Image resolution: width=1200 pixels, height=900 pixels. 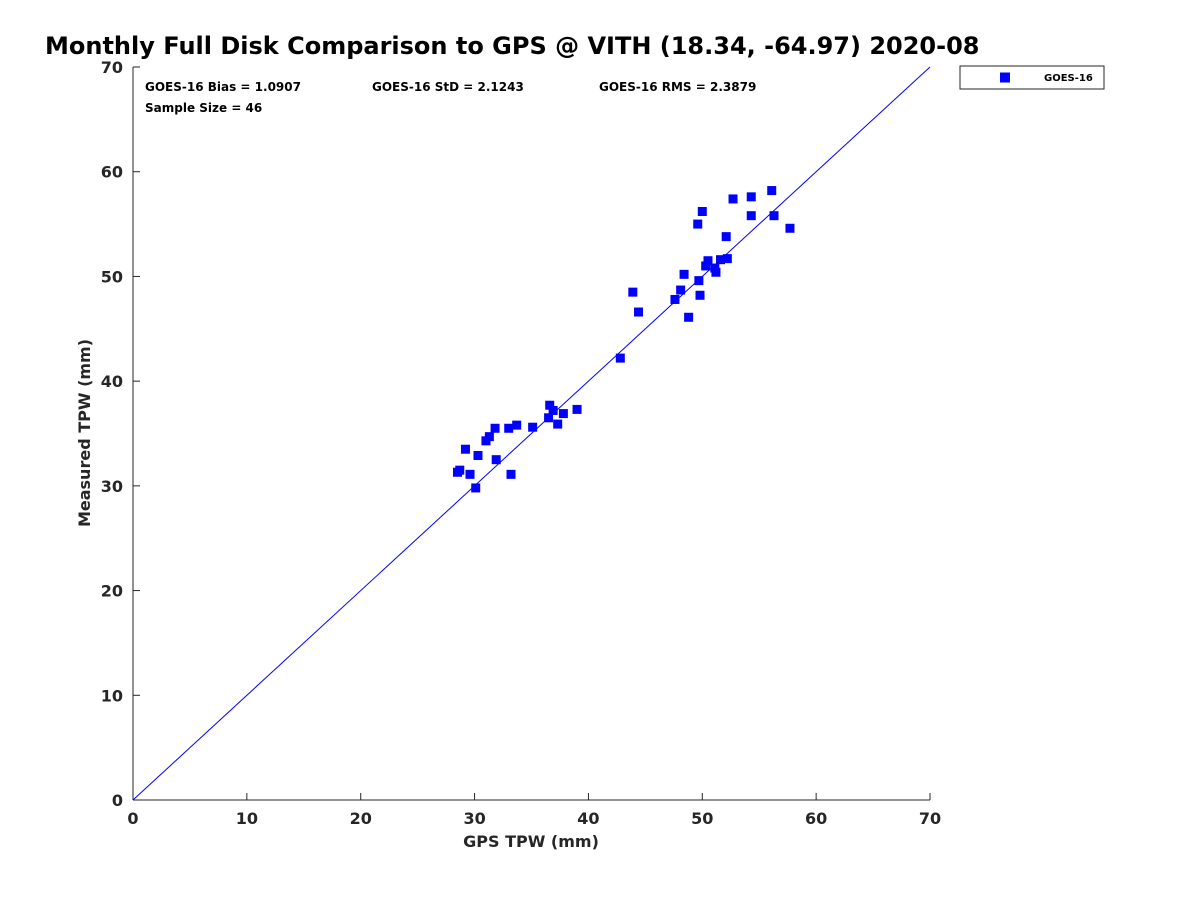 I want to click on x-tick-label: 10, so click(x=247, y=818).